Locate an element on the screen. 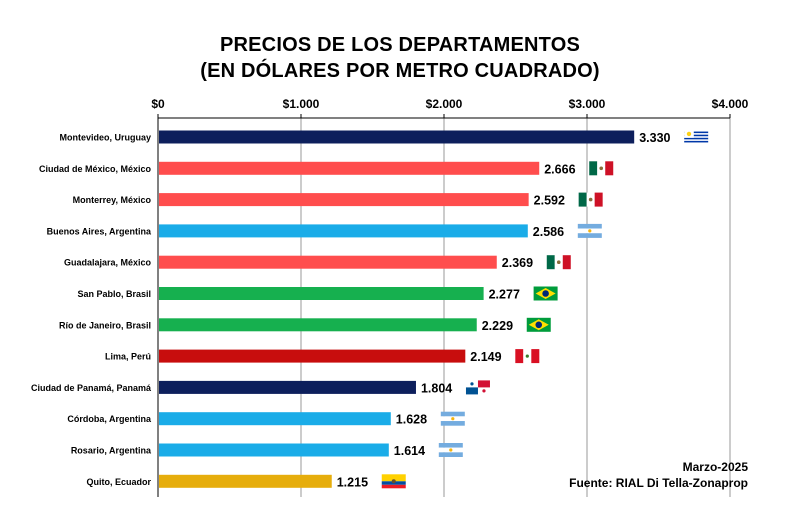 This screenshot has height=514, width=800. peru-flag-icon is located at coordinates (527, 356).